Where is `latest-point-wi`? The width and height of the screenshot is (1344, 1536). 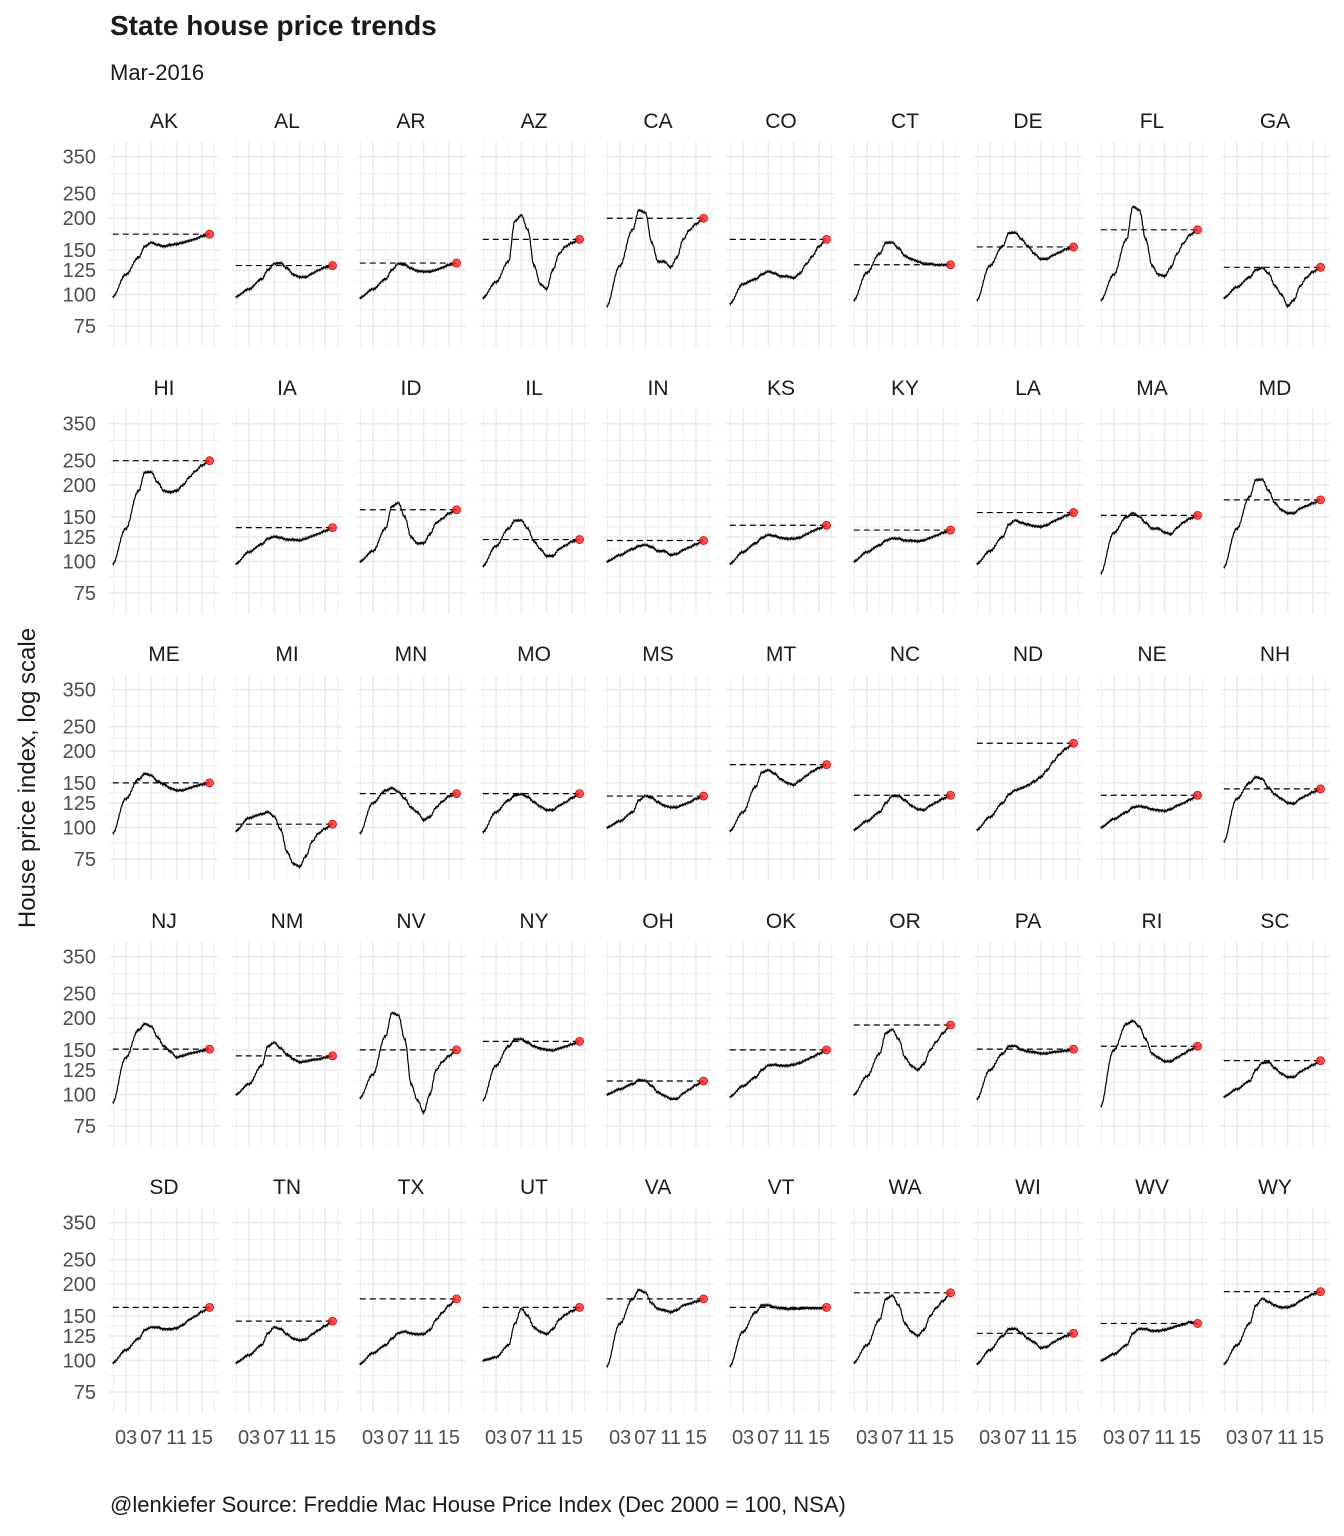
latest-point-wi is located at coordinates (1073, 1333).